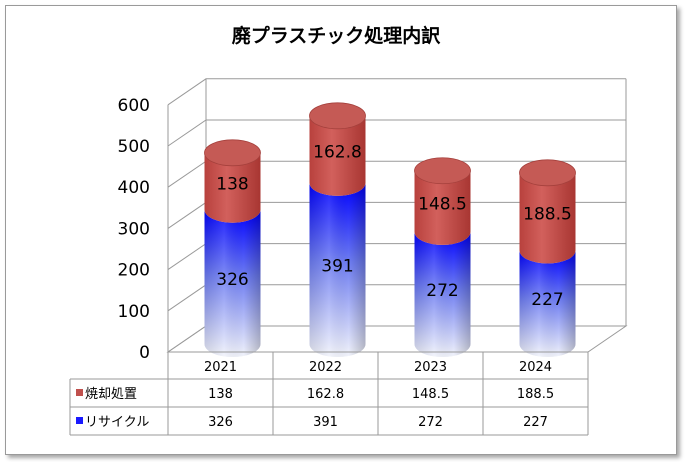 This screenshot has width=686, height=462. What do you see at coordinates (134, 271) in the screenshot?
I see `y-tick-label: 200` at bounding box center [134, 271].